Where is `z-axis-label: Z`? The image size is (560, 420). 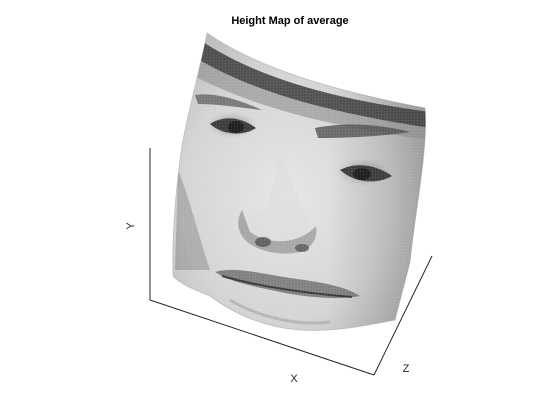
z-axis-label: Z is located at coordinates (406, 369).